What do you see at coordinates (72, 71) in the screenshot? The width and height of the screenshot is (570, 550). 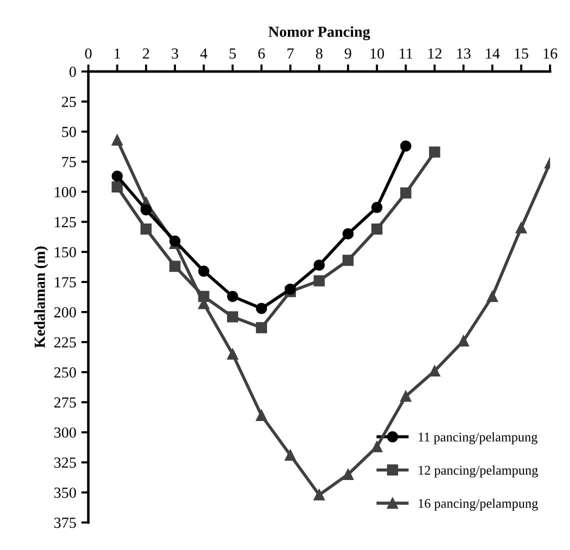 I see `y-tick-label: 0` at bounding box center [72, 71].